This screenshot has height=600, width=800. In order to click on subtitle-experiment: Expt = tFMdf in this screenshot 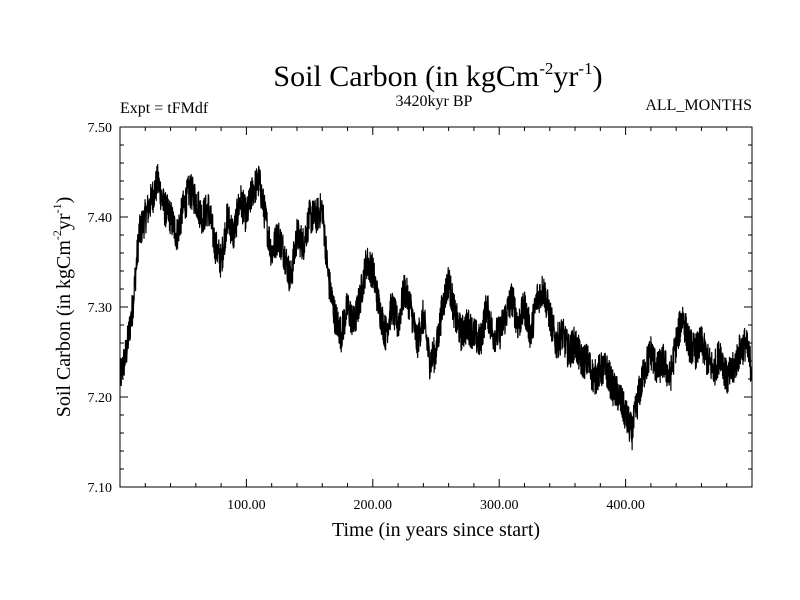, I will do `click(164, 108)`.